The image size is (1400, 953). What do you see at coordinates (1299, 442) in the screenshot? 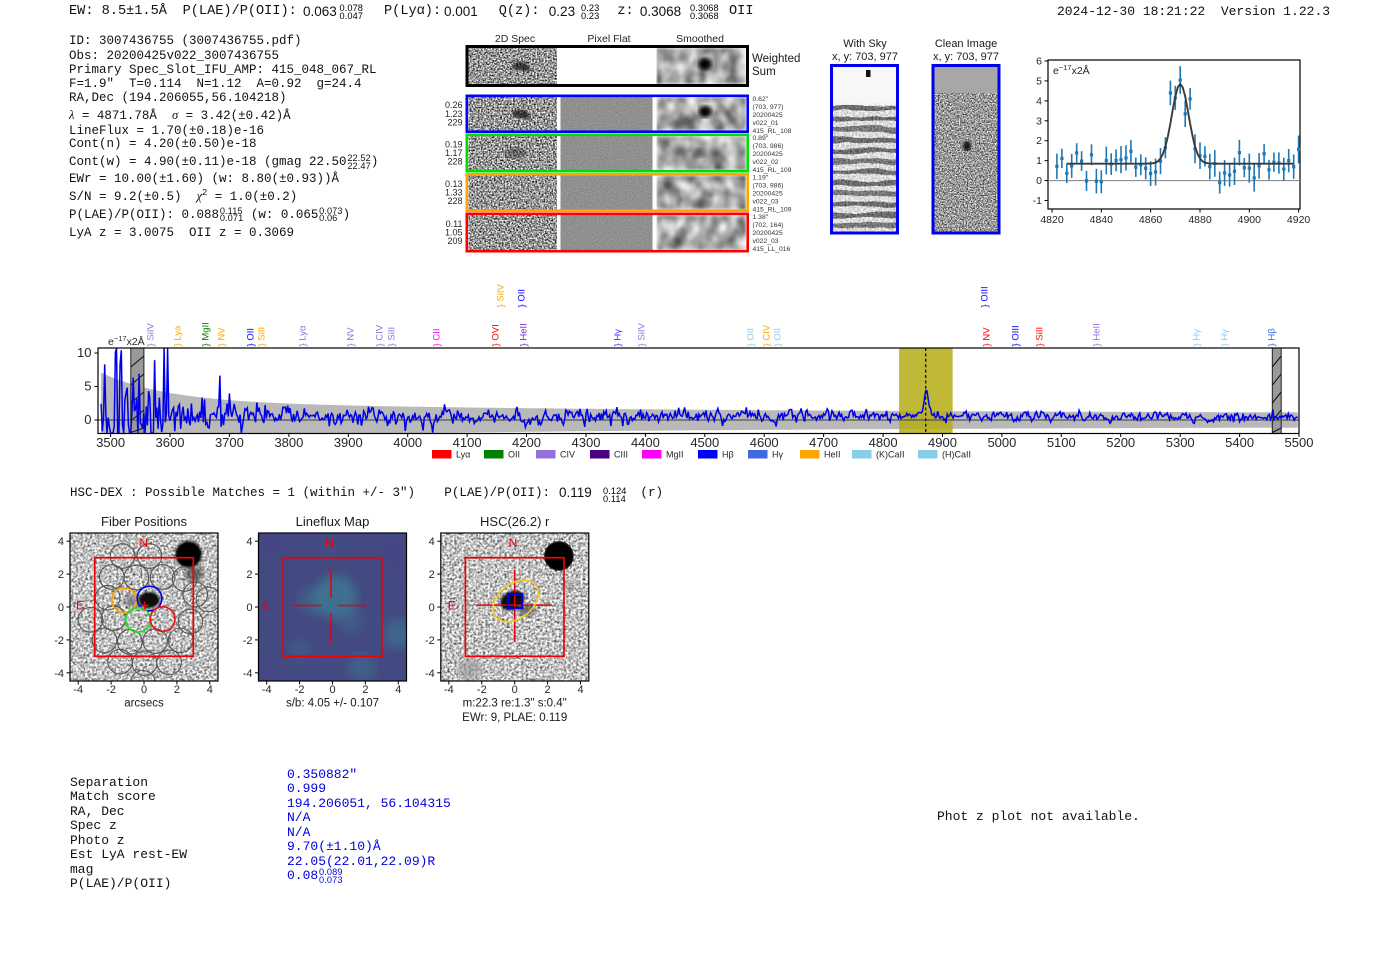
I see `svg-text: 5500` at bounding box center [1299, 442].